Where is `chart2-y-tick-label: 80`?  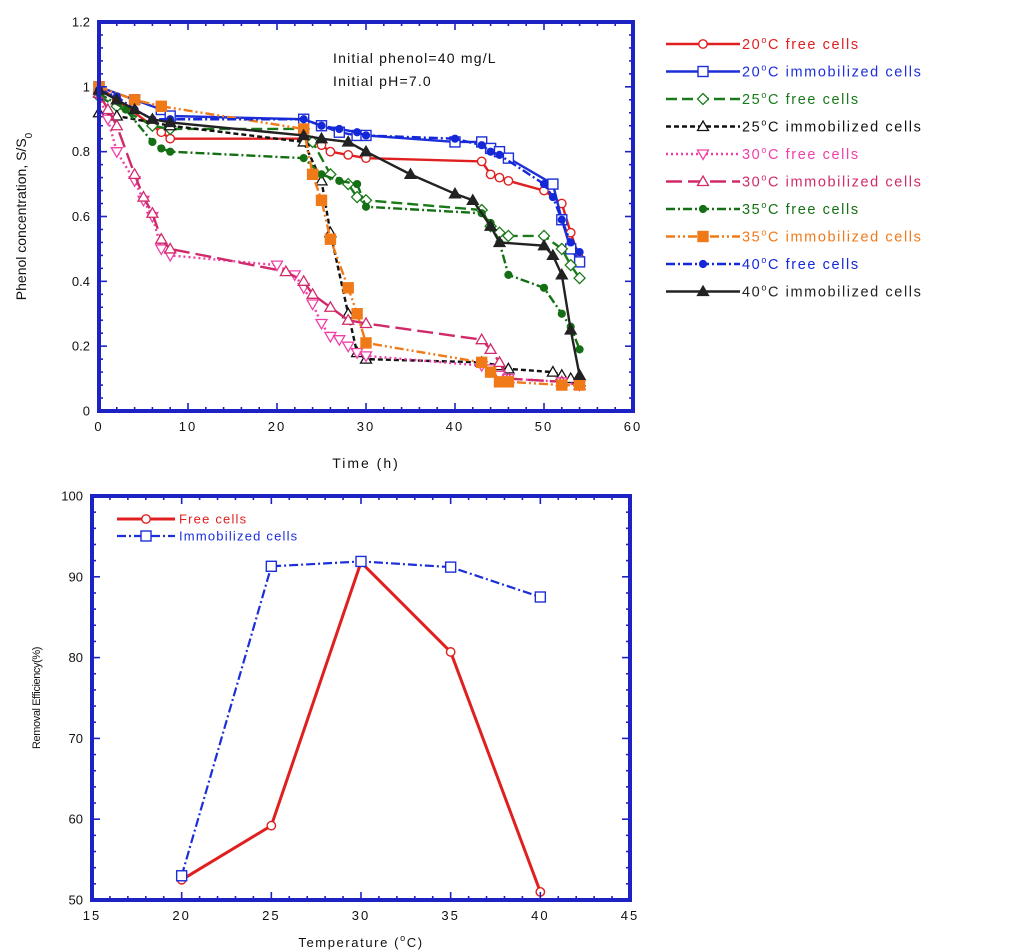 chart2-y-tick-label: 80 is located at coordinates (76, 657).